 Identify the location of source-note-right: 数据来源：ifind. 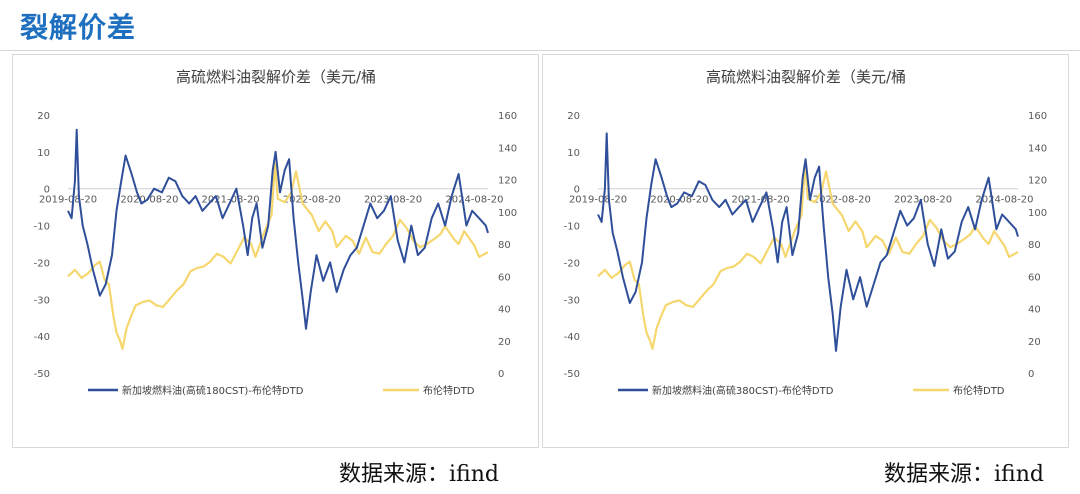
(964, 474).